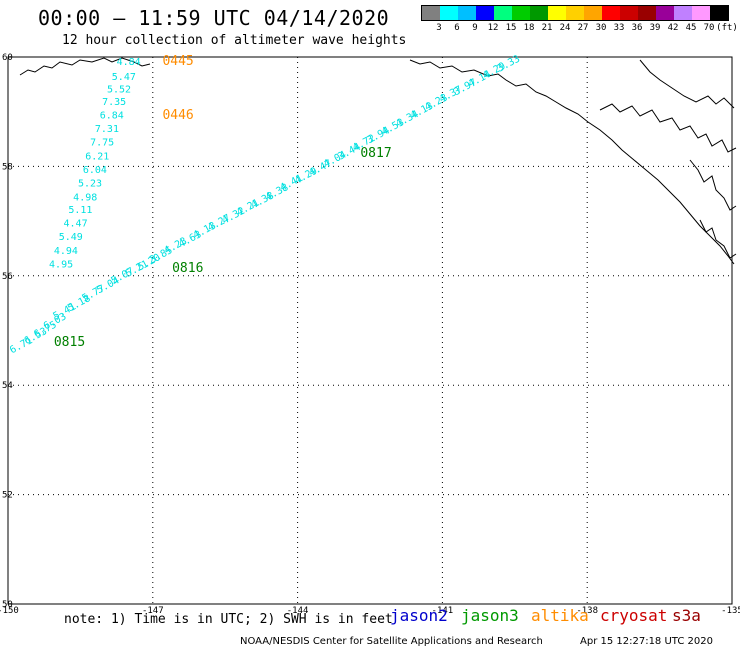 This screenshot has width=740, height=650. Describe the element at coordinates (177, 115) in the screenshot. I see `pass-time-label: 0446` at that location.